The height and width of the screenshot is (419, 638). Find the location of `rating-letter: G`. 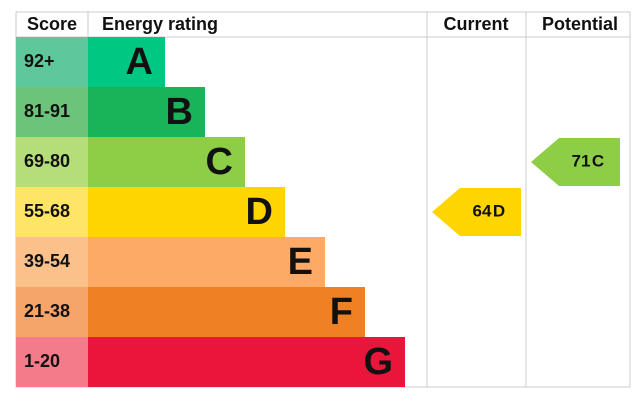

rating-letter: G is located at coordinates (378, 362).